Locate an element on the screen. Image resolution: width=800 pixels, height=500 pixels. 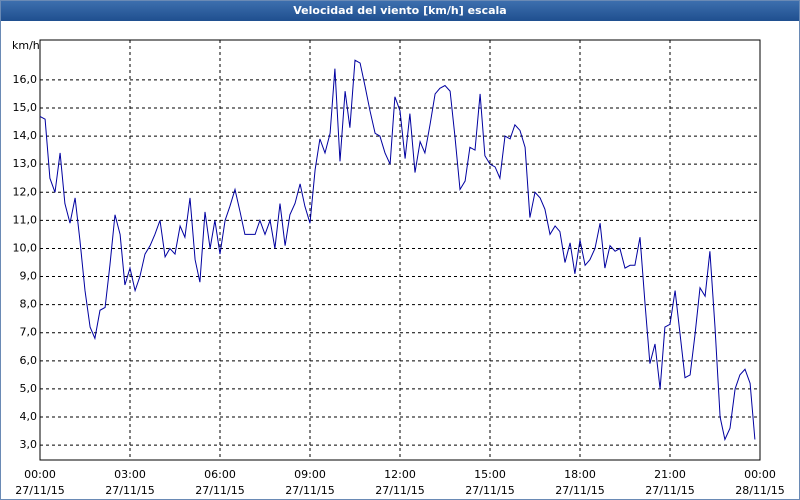
x-tick-label: 15:00 is located at coordinates (490, 474).